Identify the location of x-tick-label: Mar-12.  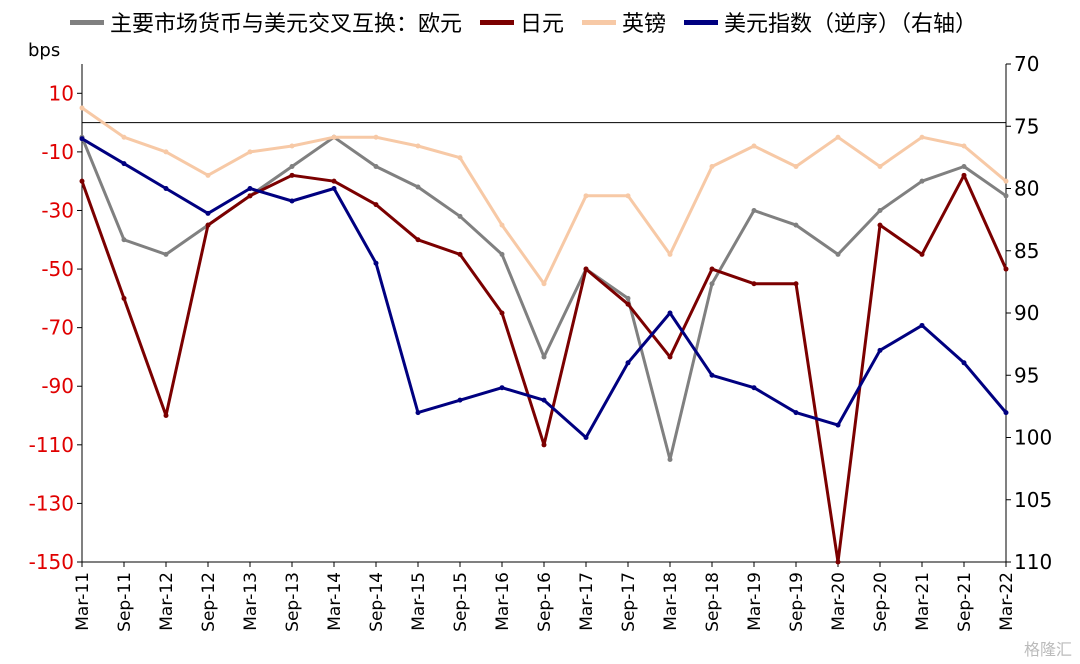
(167, 601).